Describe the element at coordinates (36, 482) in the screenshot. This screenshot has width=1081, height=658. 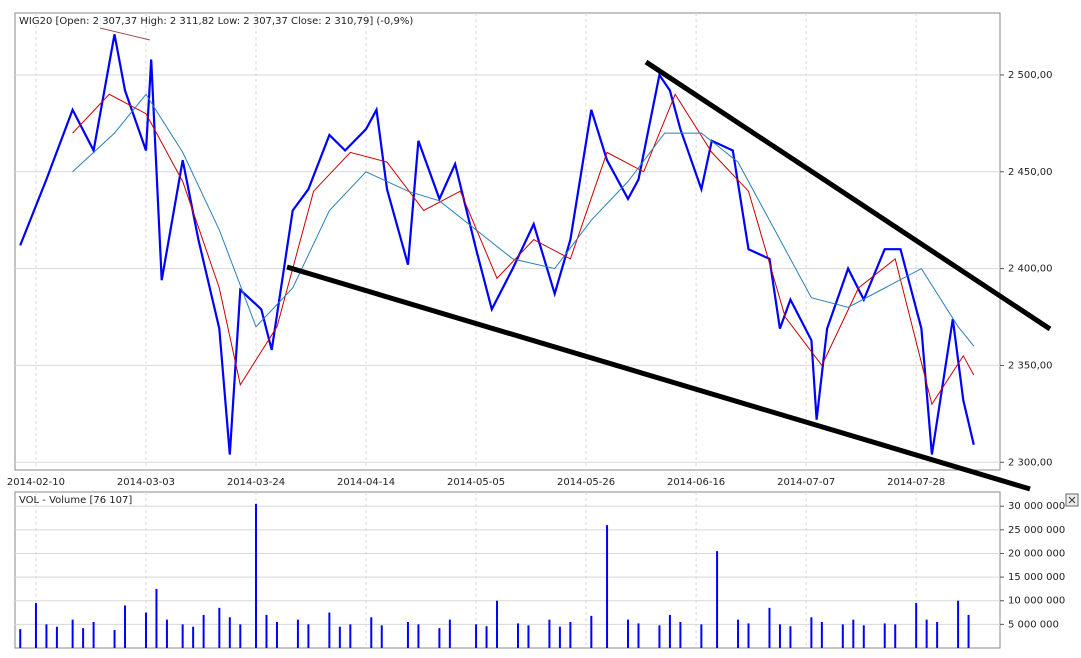
I see `x-tick-label: 2014-02-10` at that location.